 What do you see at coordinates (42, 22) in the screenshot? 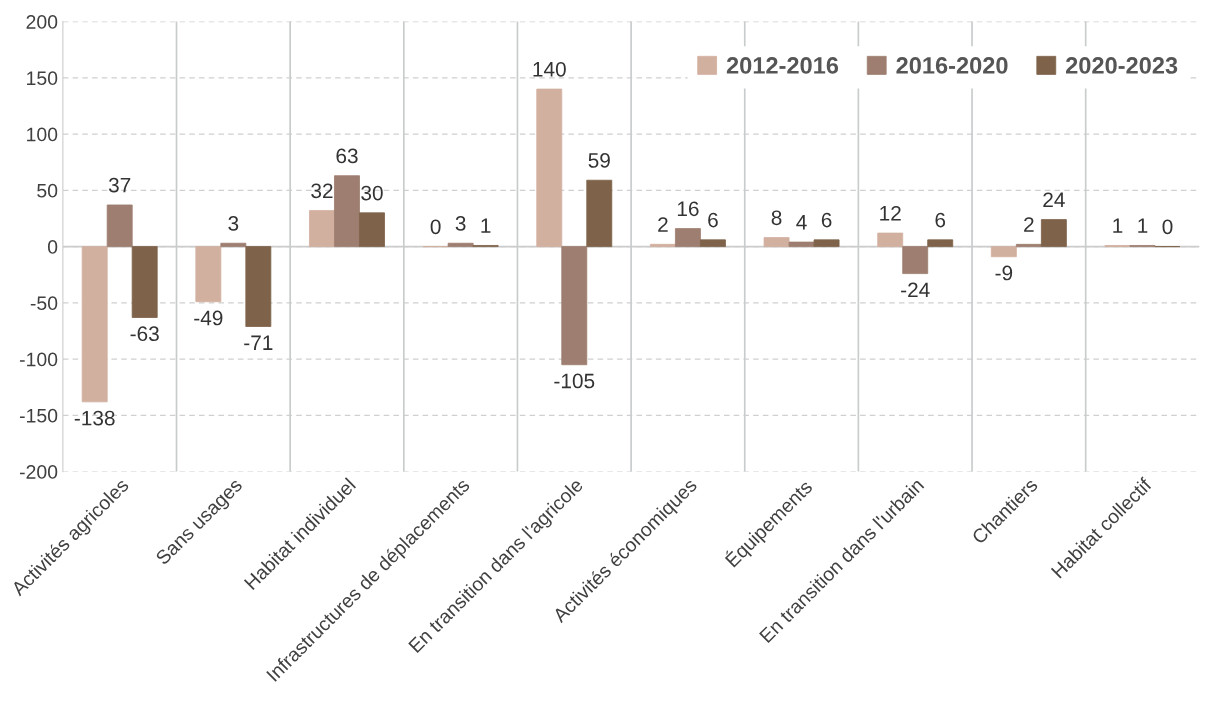
I see `y-tick-label: 200` at bounding box center [42, 22].